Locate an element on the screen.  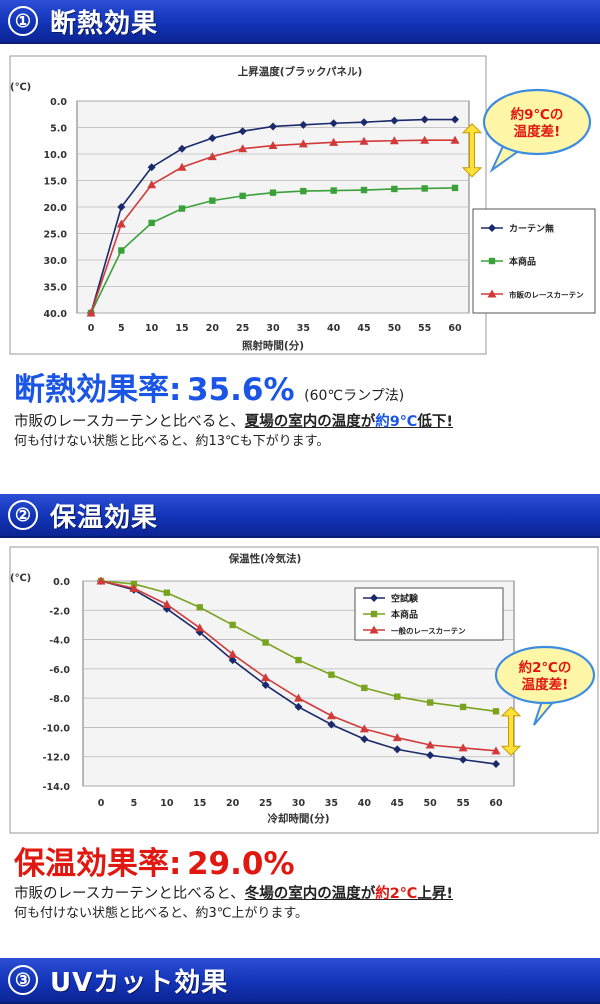
legend-label: 一般のレースカーテン is located at coordinates (428, 631).